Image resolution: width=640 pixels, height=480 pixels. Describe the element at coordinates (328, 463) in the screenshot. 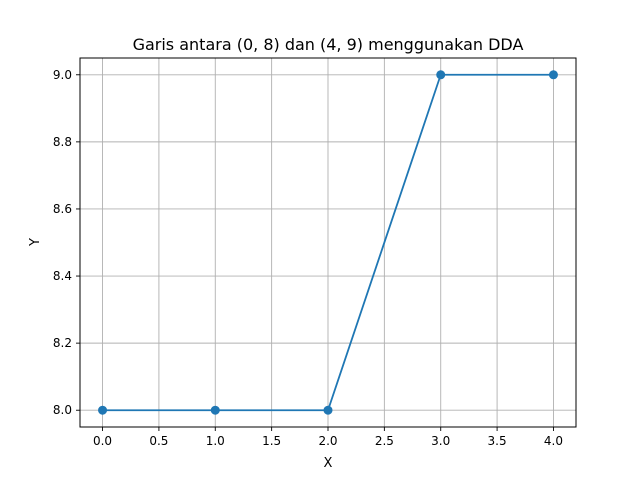

I see `x-axis-label: X` at that location.